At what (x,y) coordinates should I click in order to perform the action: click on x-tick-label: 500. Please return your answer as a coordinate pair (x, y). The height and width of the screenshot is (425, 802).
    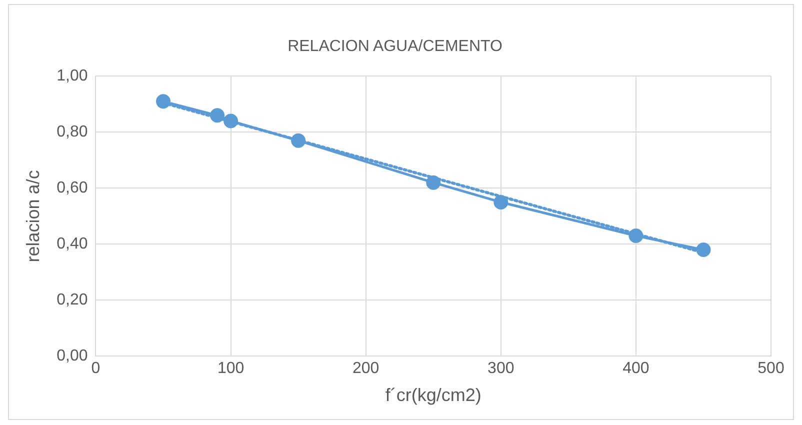
    Looking at the image, I should click on (771, 369).